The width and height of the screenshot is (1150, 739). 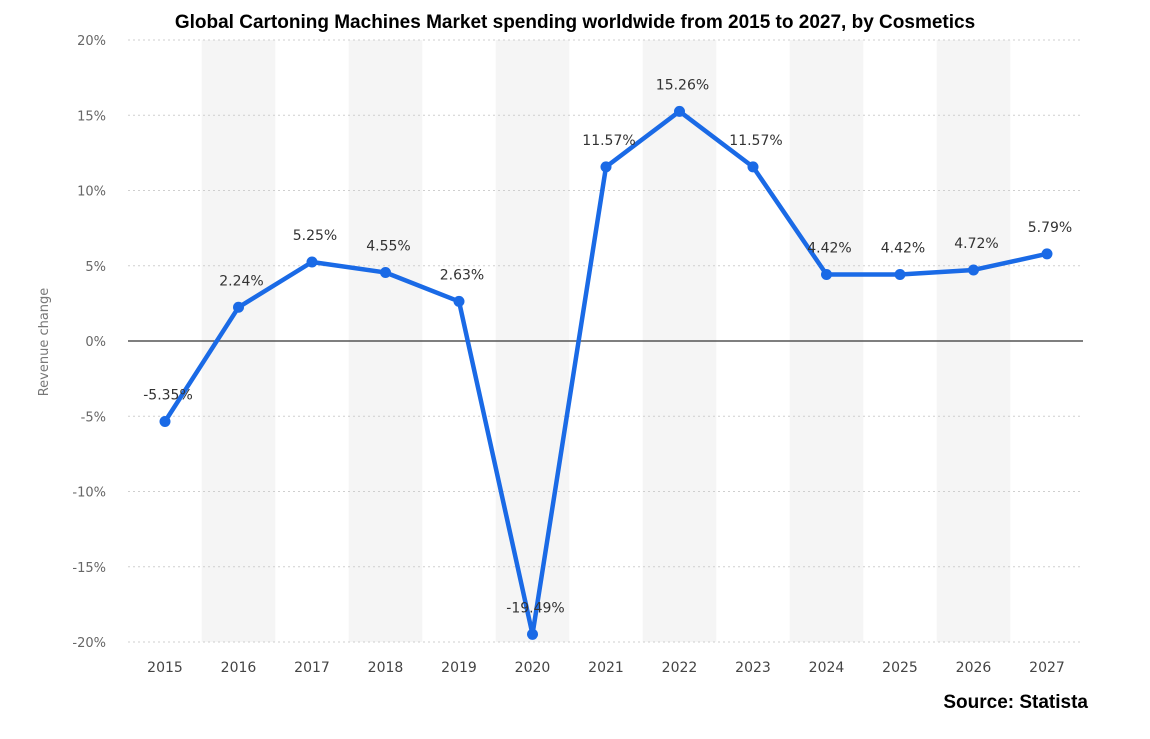 I want to click on y-tick-label: -15%, so click(x=89, y=568).